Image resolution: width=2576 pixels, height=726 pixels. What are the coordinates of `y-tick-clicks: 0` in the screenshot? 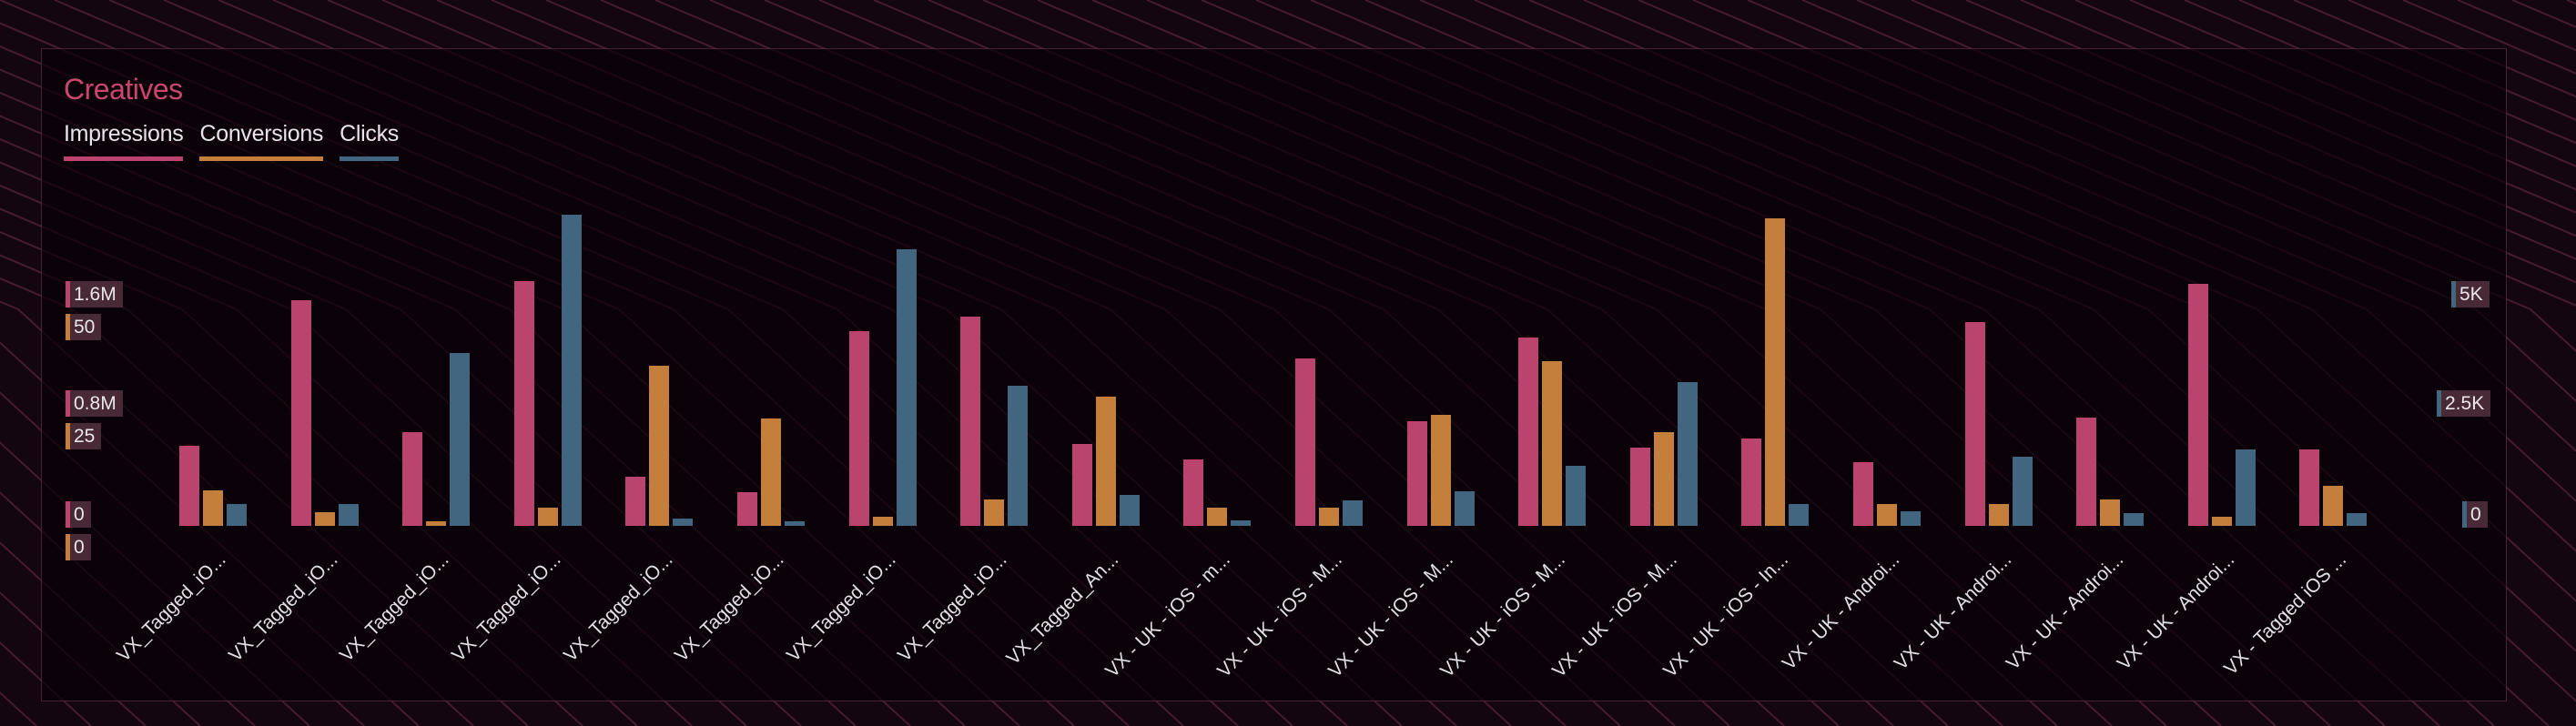 It's located at (2475, 514).